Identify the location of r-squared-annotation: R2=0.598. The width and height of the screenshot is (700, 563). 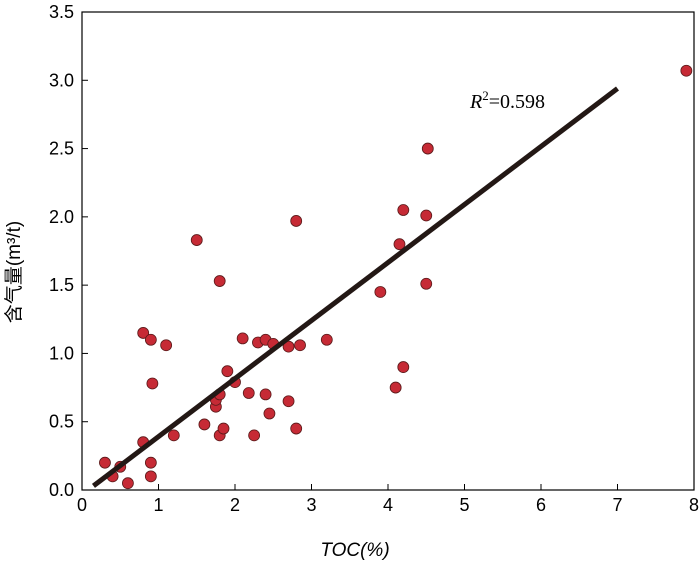
(507, 100).